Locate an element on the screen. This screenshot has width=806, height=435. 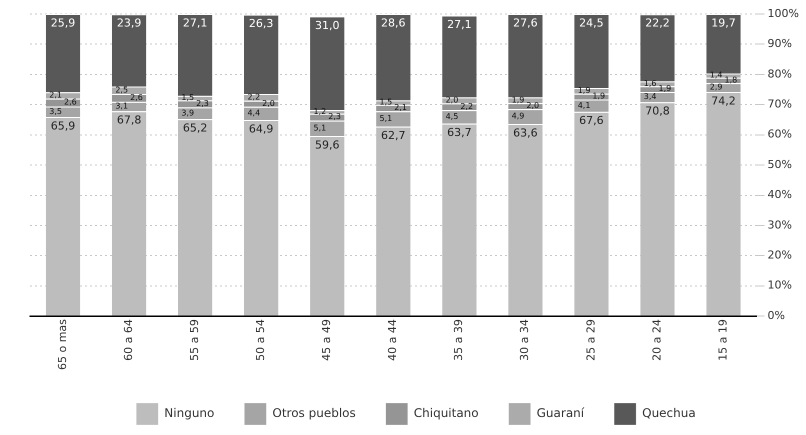
data-label: 65,2 is located at coordinates (195, 127).